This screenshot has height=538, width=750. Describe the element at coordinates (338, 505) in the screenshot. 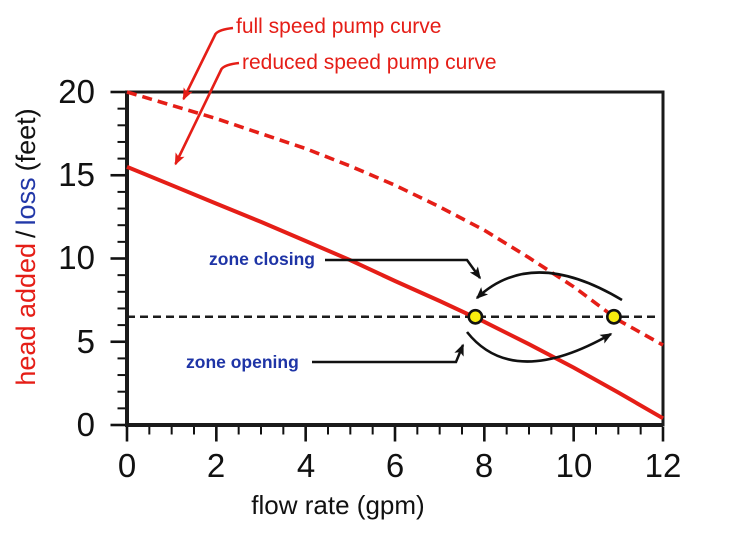

I see `x-axis-title: flow rate (gpm)` at that location.